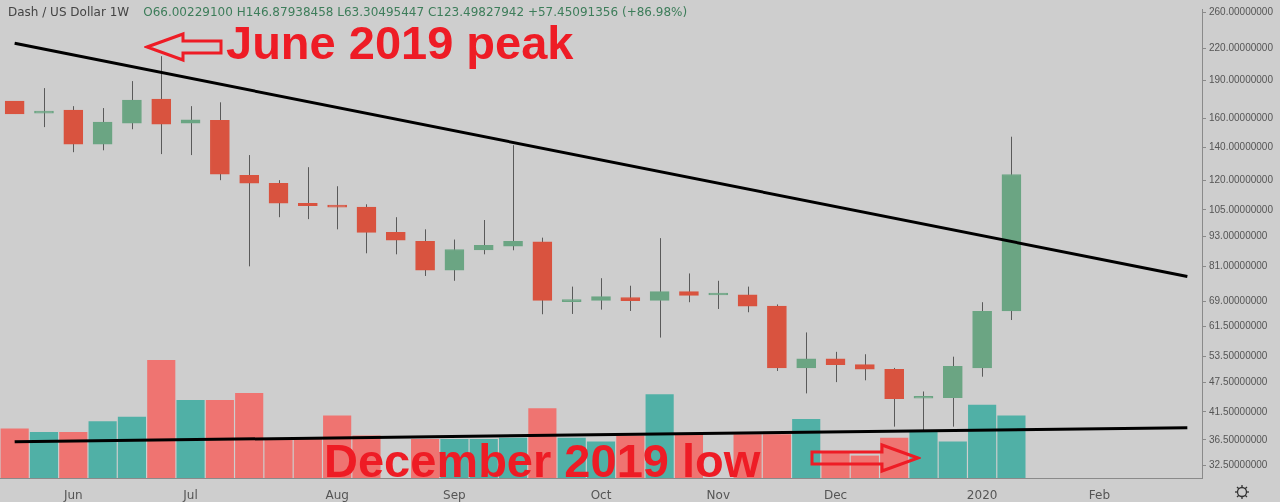 Image resolution: width=1280 pixels, height=502 pixels. Describe the element at coordinates (72, 495) in the screenshot. I see `x-tick-label: Jun` at that location.